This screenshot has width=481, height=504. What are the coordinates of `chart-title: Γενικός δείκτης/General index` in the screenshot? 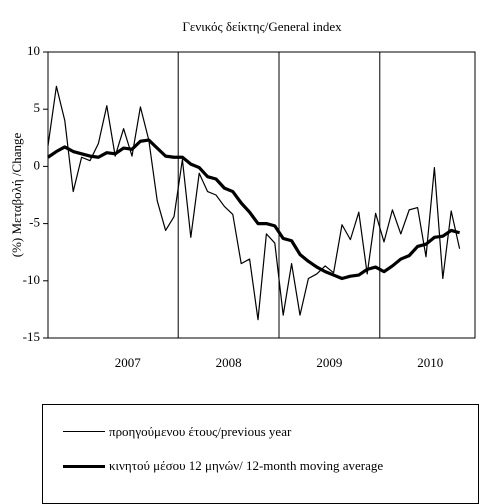 It's located at (262, 26).